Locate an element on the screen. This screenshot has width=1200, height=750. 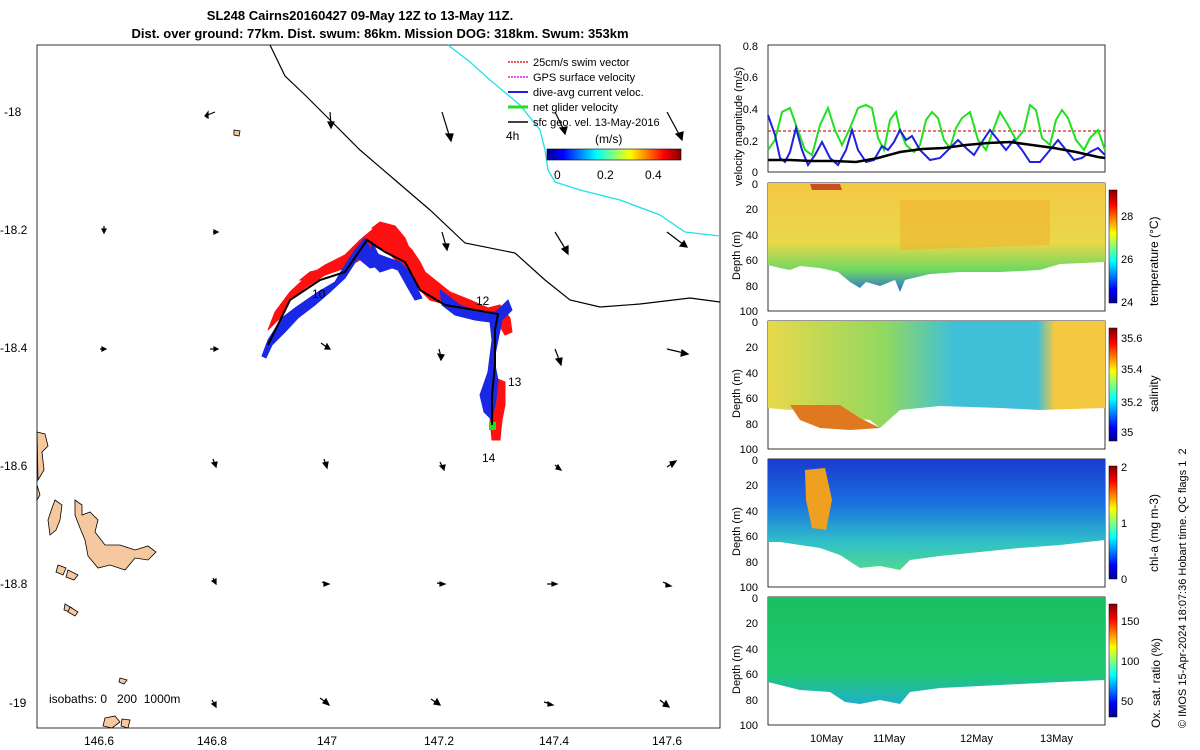
oxygen-label: Ox. sat. ratio (%) is located at coordinates (1156, 683).